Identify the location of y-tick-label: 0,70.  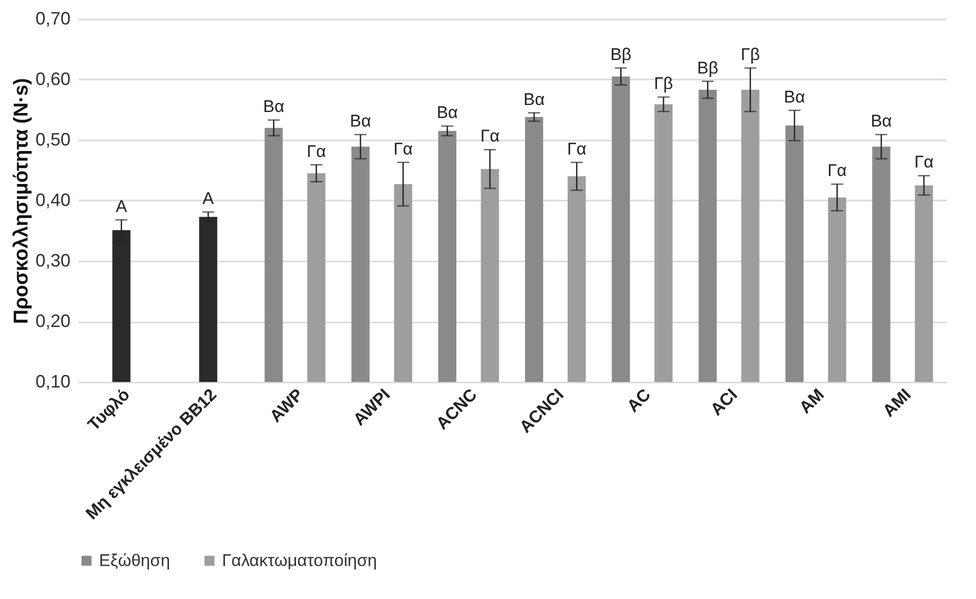
(52, 18).